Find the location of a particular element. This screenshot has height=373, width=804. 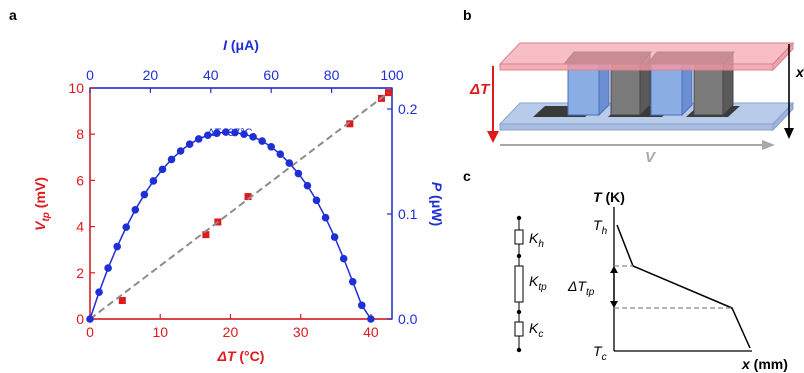

th-main: T is located at coordinates (598, 225).